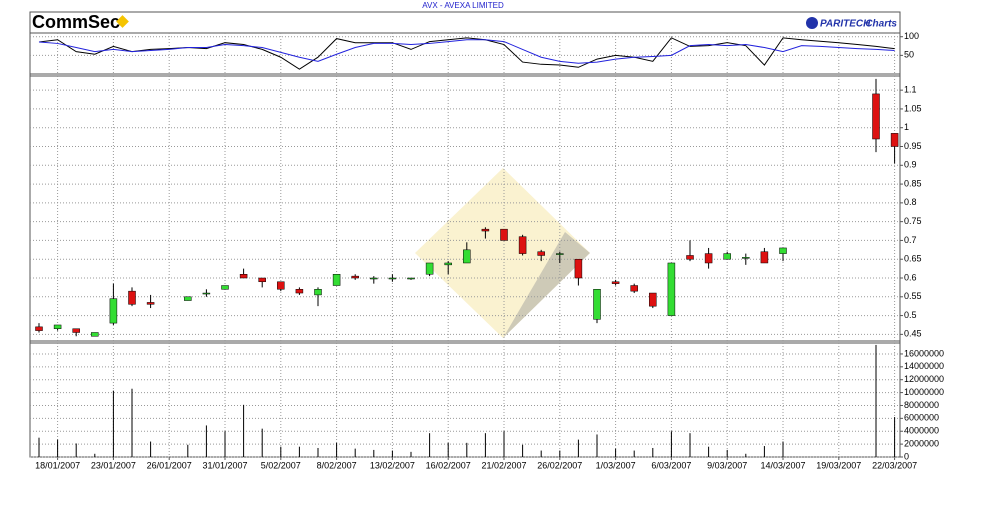 This screenshot has height=507, width=1000. Describe the element at coordinates (881, 24) in the screenshot. I see `brand-right-suffix: Charts` at that location.